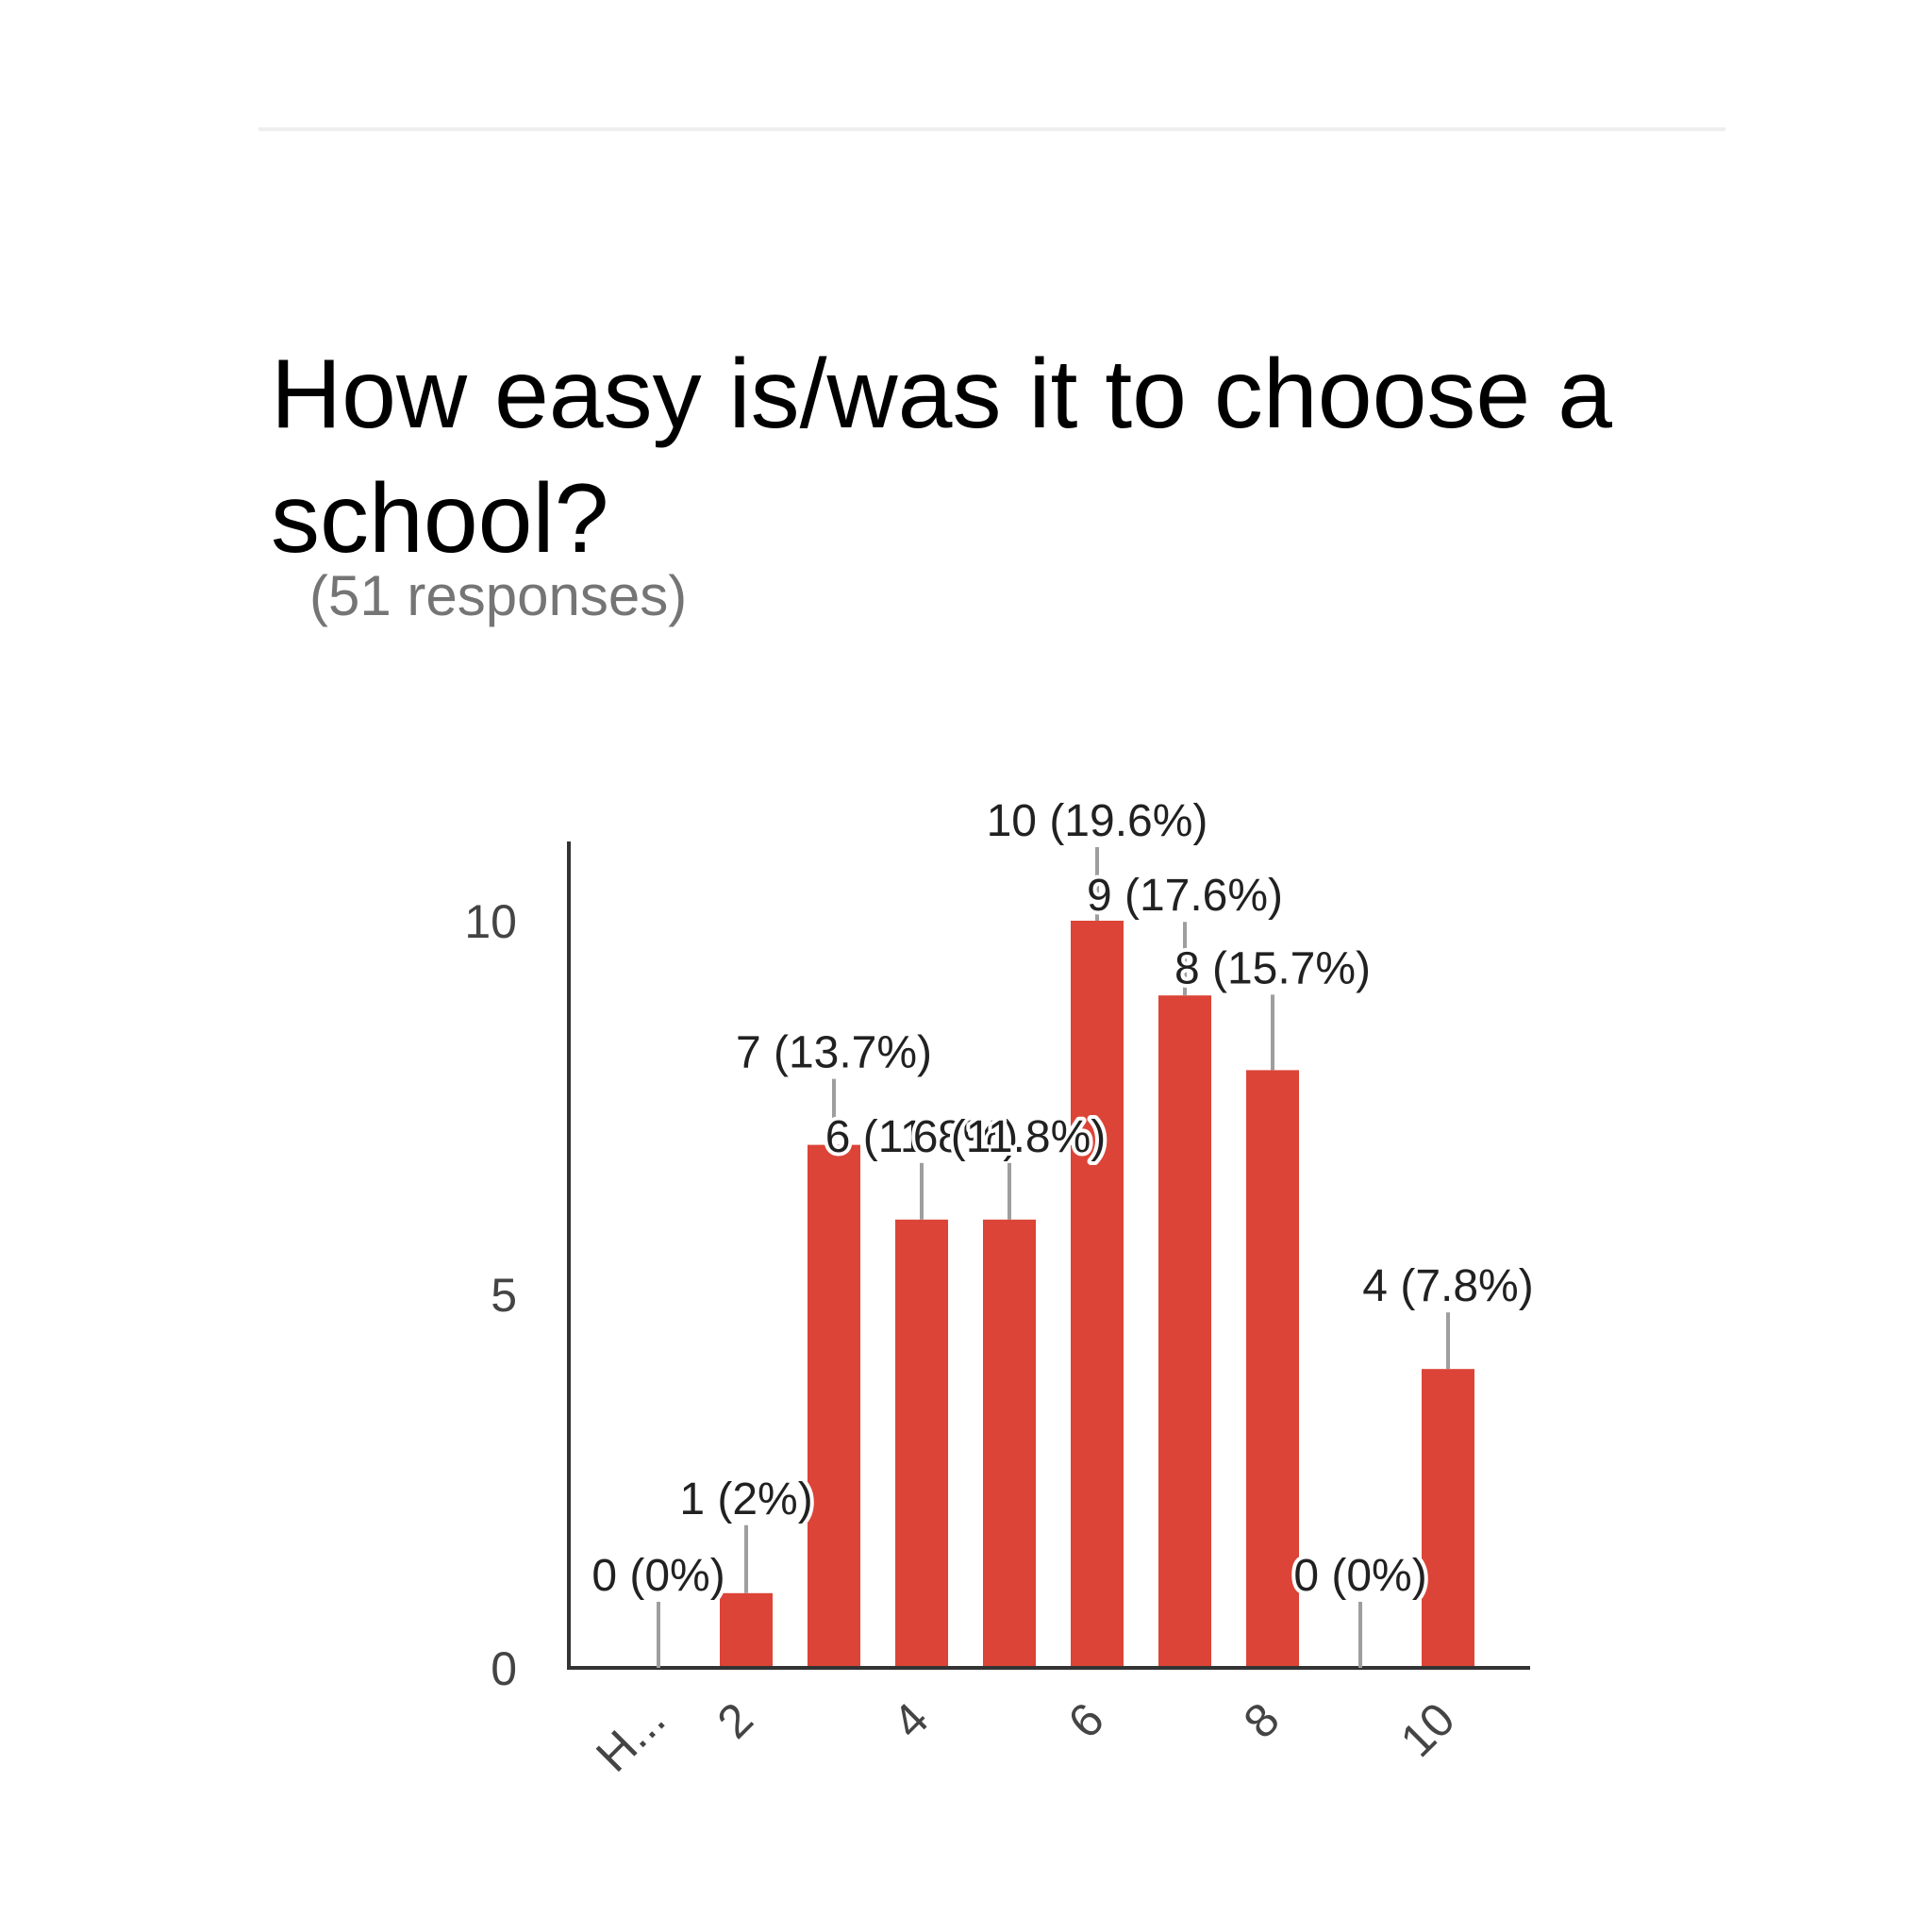 This screenshot has height=1932, width=1932. What do you see at coordinates (504, 1295) in the screenshot?
I see `y-tick-label: 5` at bounding box center [504, 1295].